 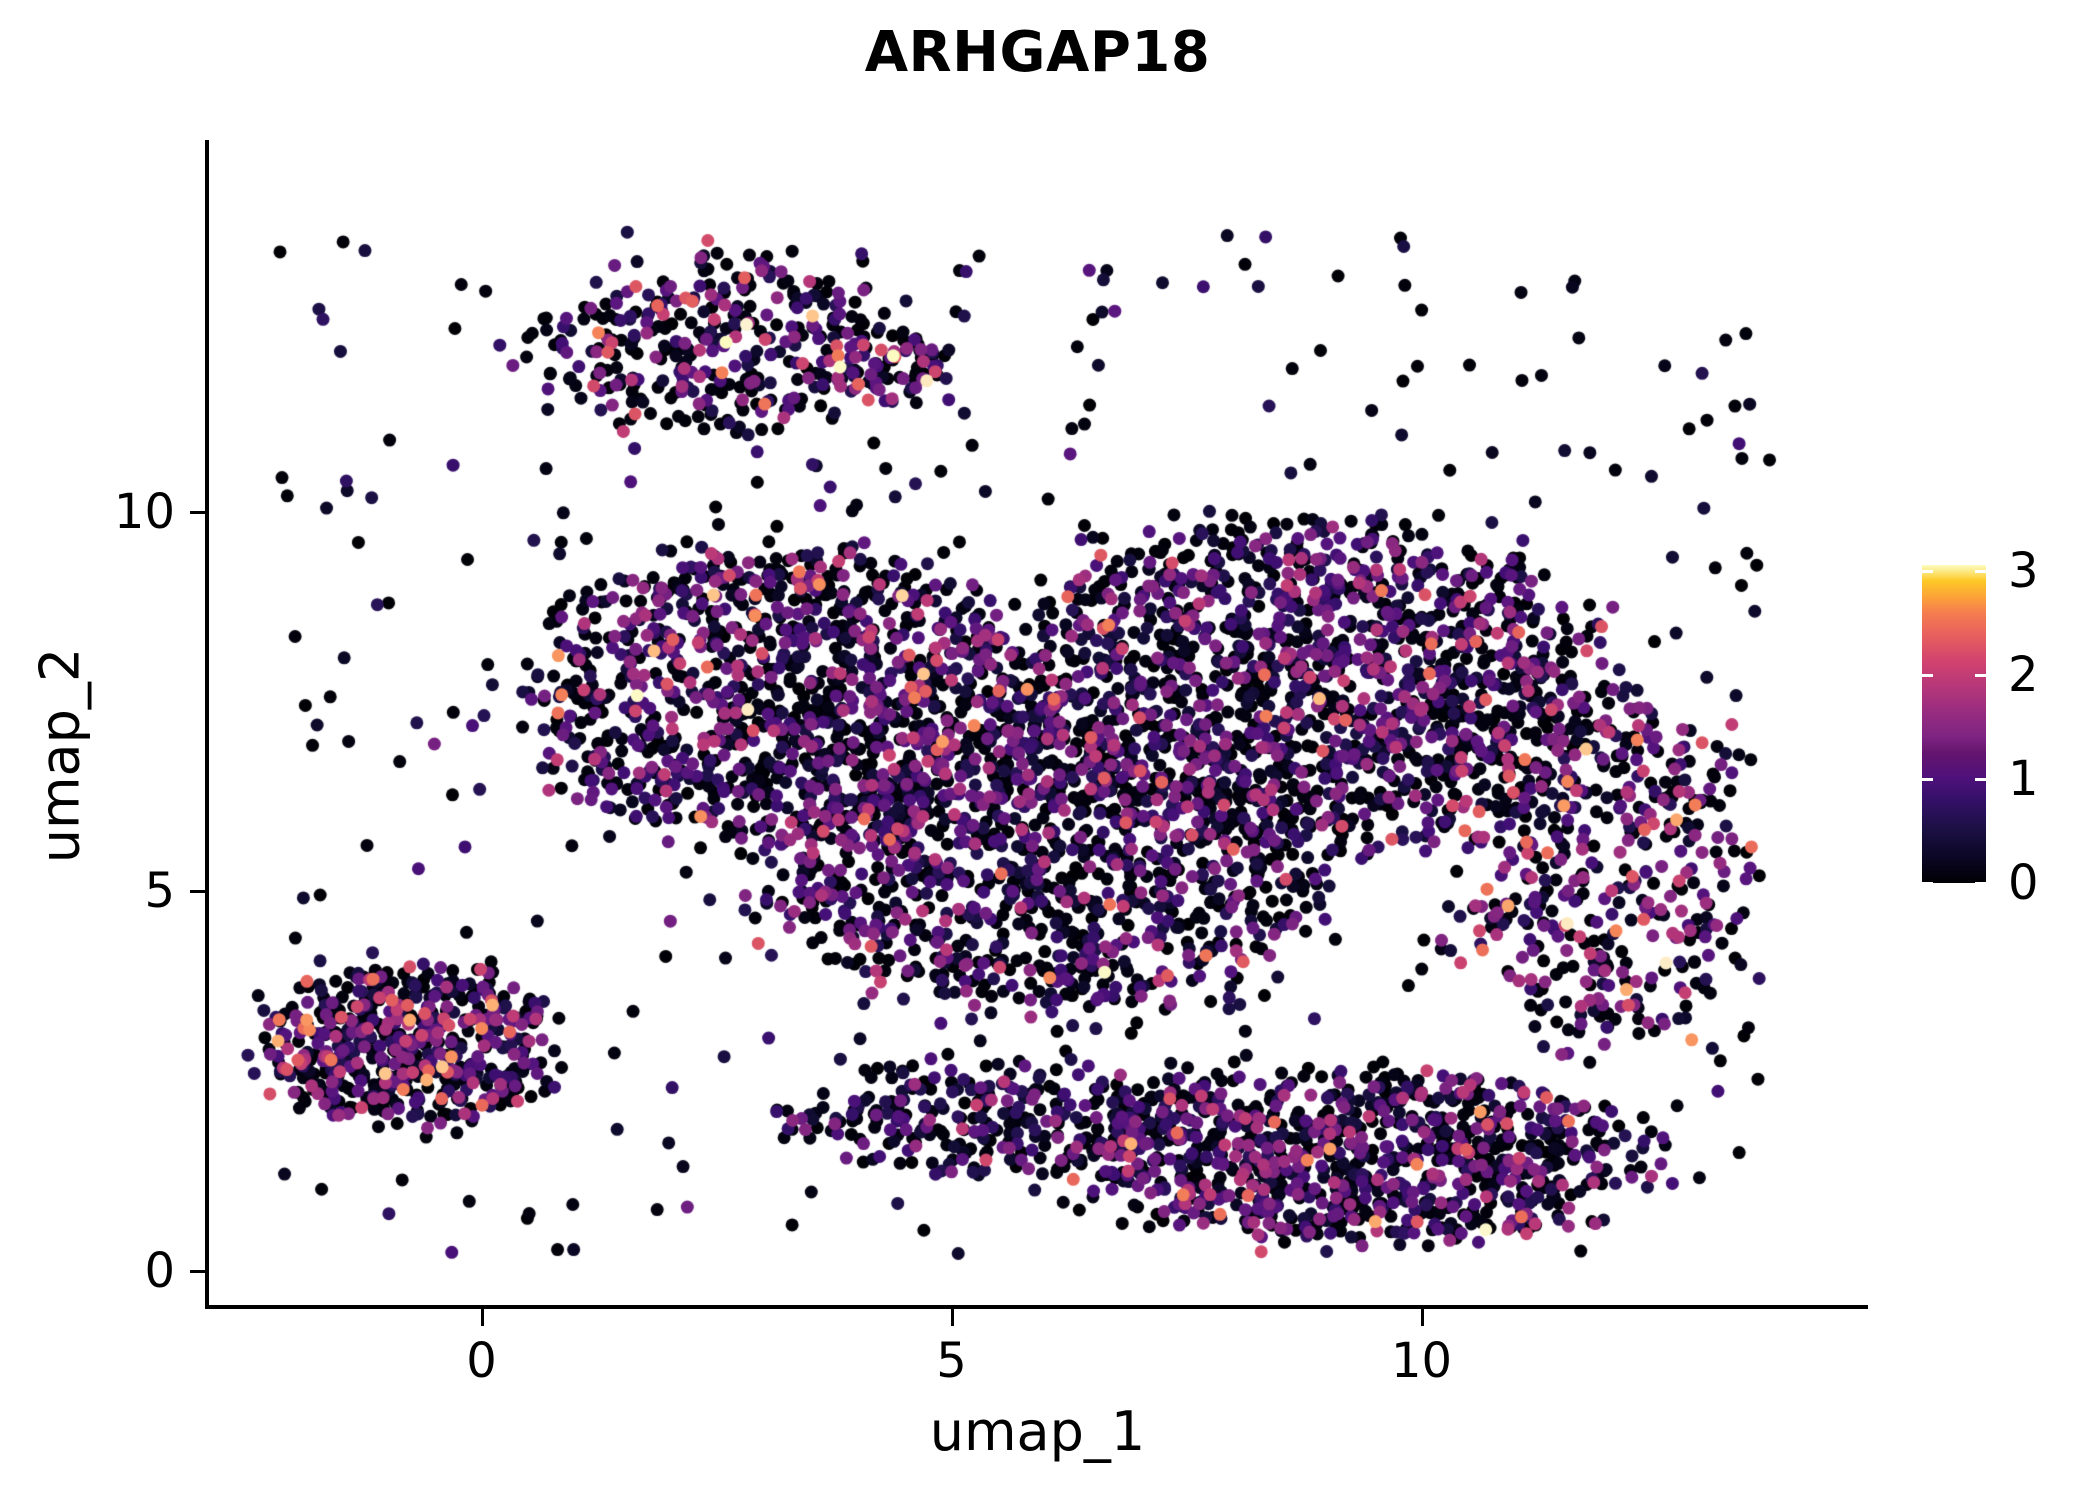 What do you see at coordinates (2023, 675) in the screenshot?
I see `colorbar-tick-label: 2` at bounding box center [2023, 675].